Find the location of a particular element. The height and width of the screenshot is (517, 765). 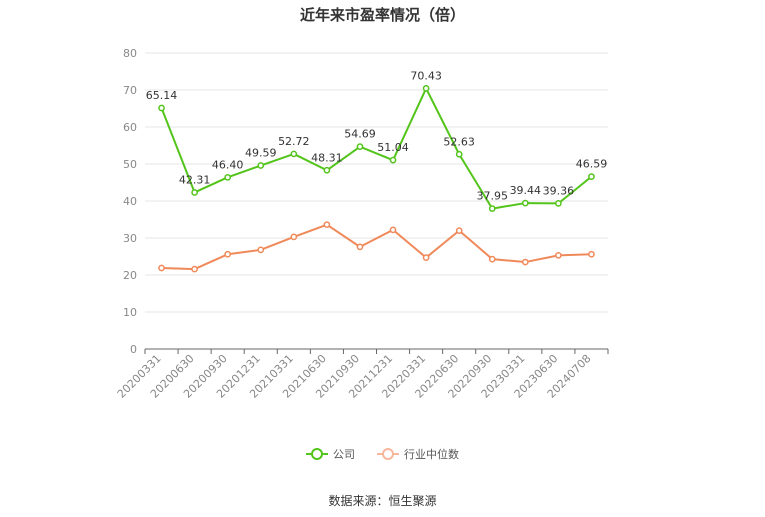

legend-swatch-company is located at coordinates (317, 454).